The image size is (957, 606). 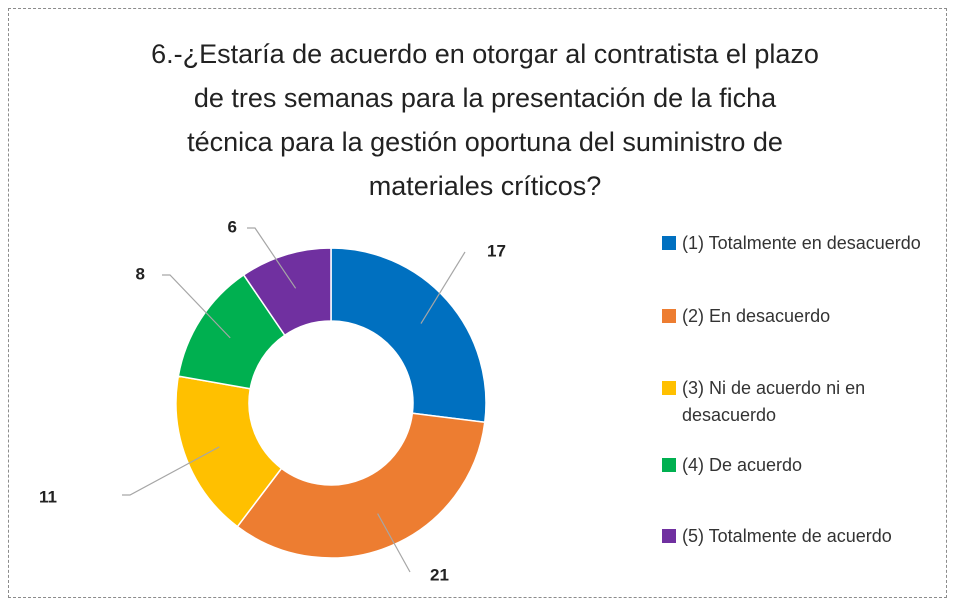 I want to click on legend-label: (2) En desacuerdo, so click(x=756, y=316).